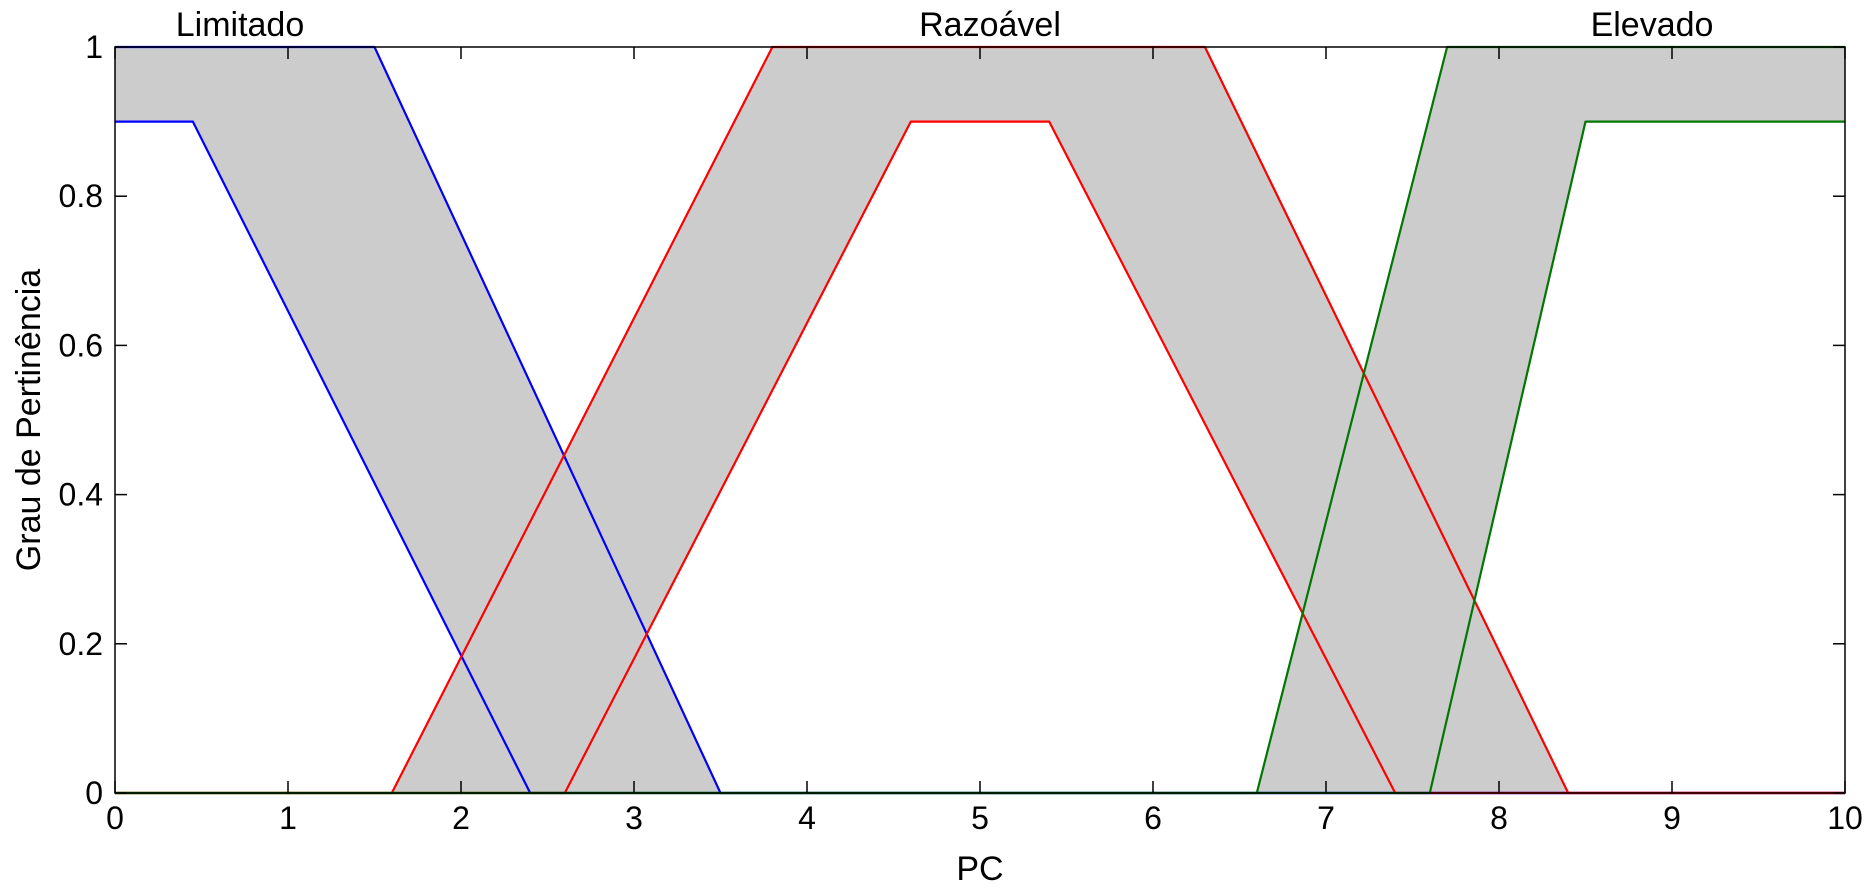 This screenshot has width=1873, height=892. I want to click on y-axis-title: Grau de Pertinência, so click(29, 420).